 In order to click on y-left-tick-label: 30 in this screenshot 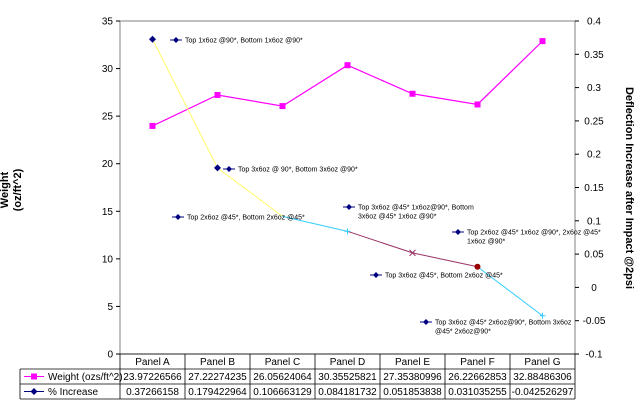, I will do `click(108, 69)`.